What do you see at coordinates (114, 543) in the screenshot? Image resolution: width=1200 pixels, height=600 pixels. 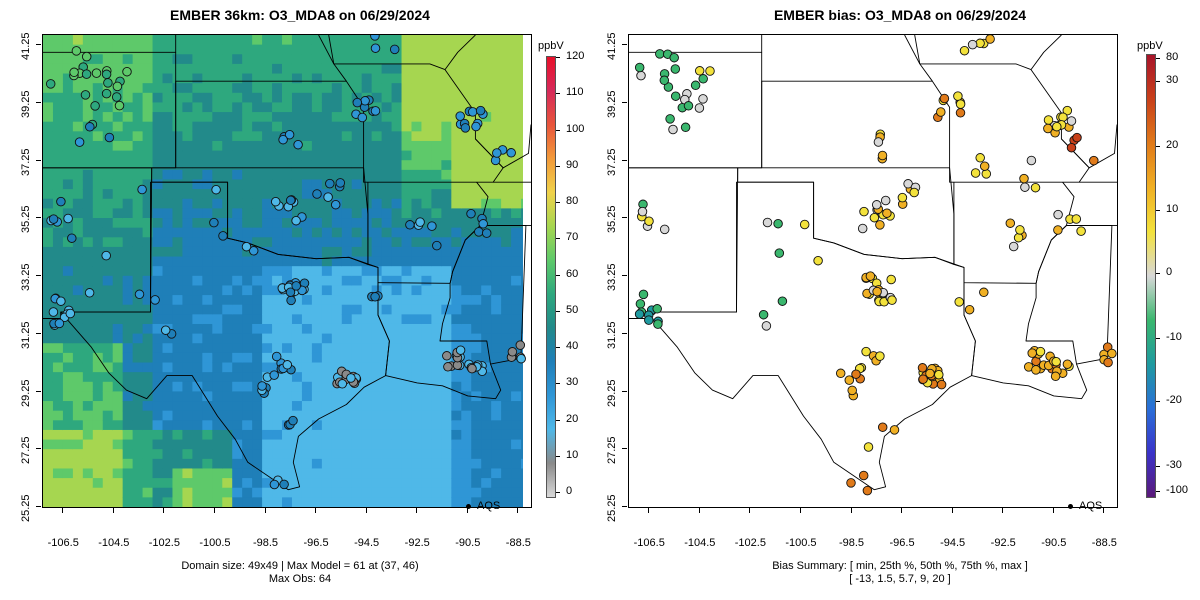 I see `x-tick-label: -104.5` at bounding box center [114, 543].